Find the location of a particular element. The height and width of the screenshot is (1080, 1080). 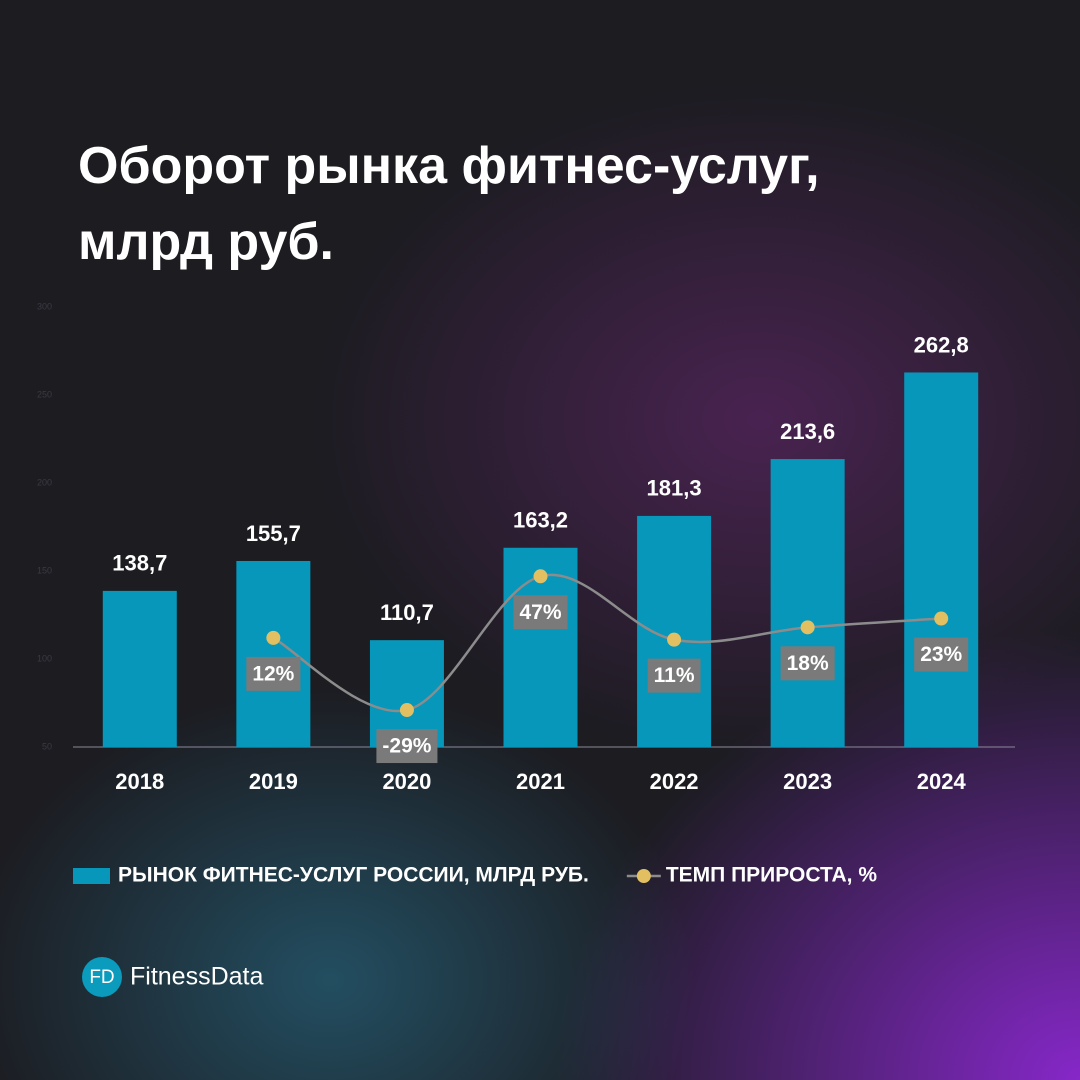

legend-label: РЫНОК ФИТНЕС-УСЛУГ РОССИИ, МЛРД РУБ. is located at coordinates (353, 875).